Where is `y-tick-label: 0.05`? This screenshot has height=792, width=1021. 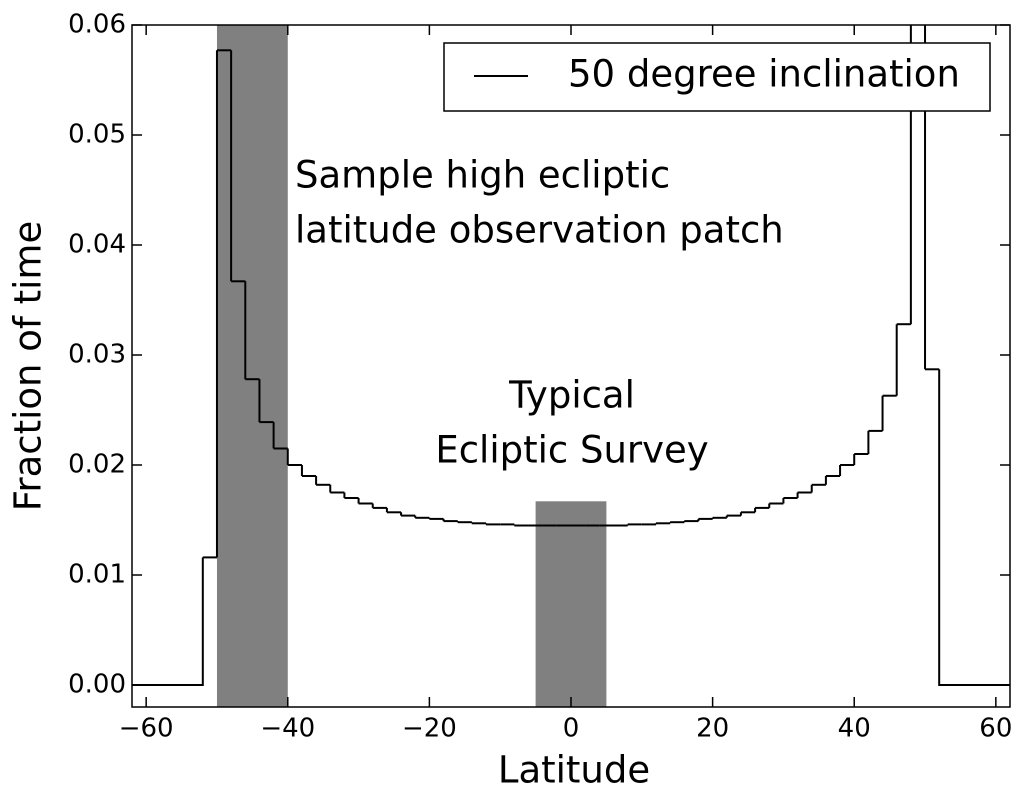 y-tick-label: 0.05 is located at coordinates (97, 135).